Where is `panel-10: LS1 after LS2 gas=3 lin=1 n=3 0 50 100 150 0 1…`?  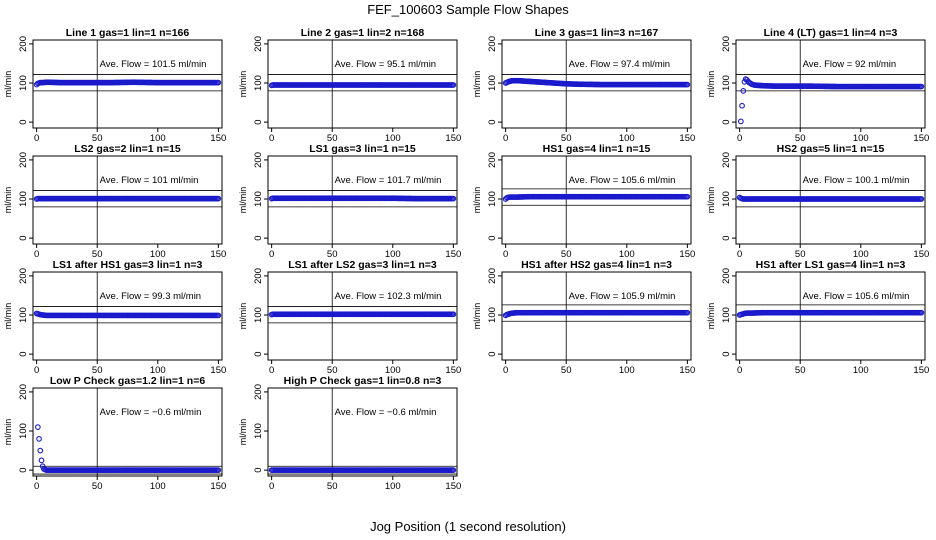
panel-10: LS1 after LS2 gas=3 lin=1 n=3 0 50 100 150 0 1… is located at coordinates (349, 317).